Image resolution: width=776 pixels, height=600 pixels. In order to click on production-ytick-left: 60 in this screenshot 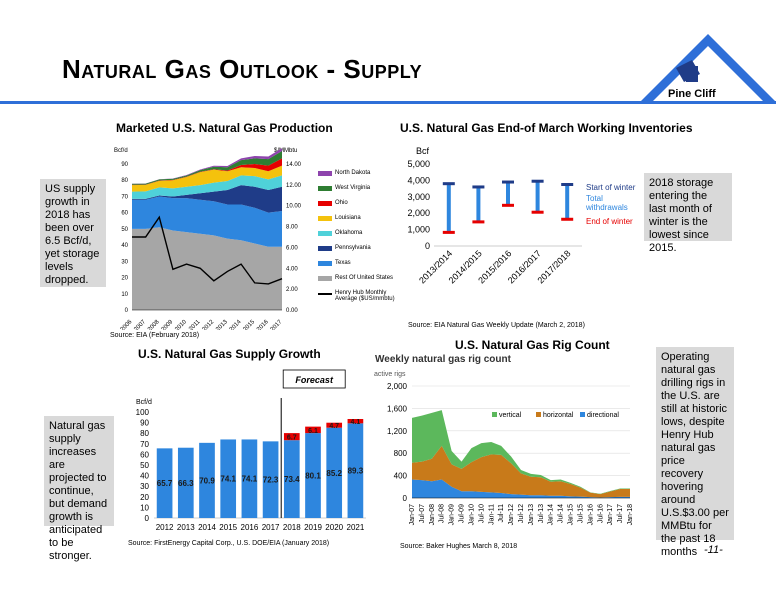, I will do `click(124, 214)`.